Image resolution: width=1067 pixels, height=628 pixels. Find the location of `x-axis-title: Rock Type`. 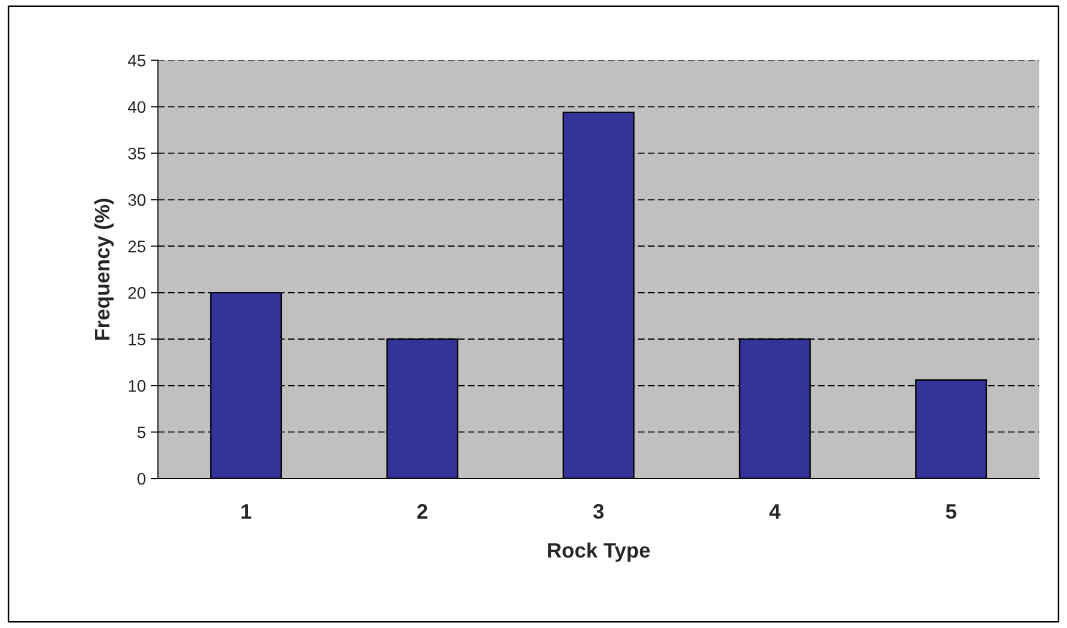

x-axis-title: Rock Type is located at coordinates (599, 552).